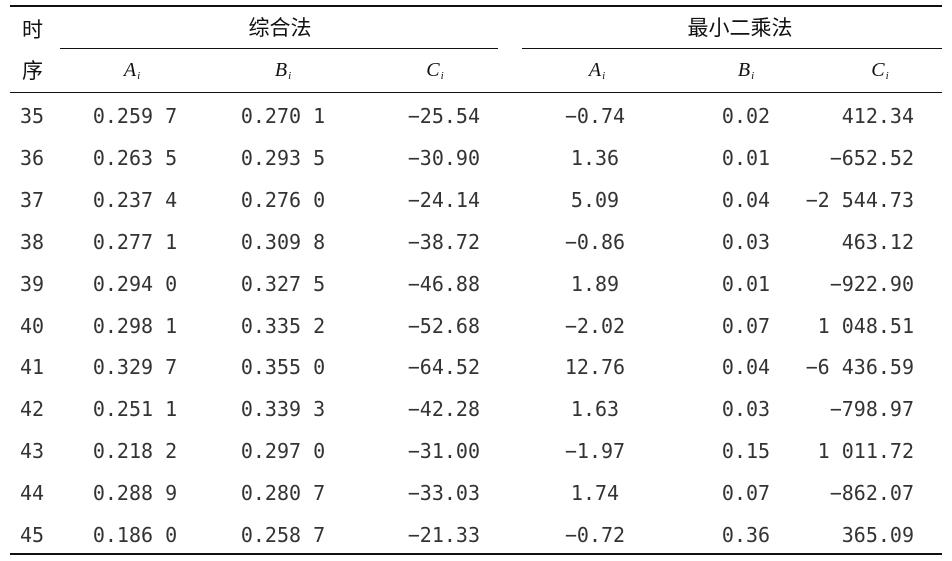  What do you see at coordinates (877, 535) in the screenshot?
I see `cell-ls-c: 365.09` at bounding box center [877, 535].